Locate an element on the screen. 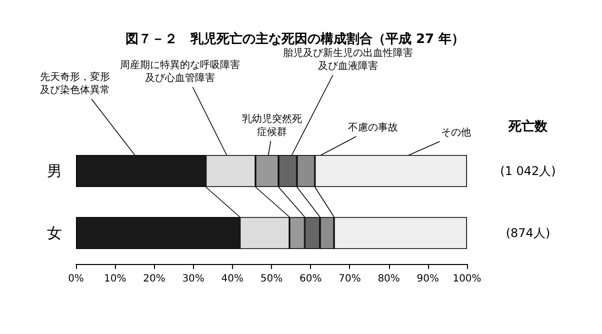 The image size is (602, 334). x-tick-label: 100% is located at coordinates (467, 279).